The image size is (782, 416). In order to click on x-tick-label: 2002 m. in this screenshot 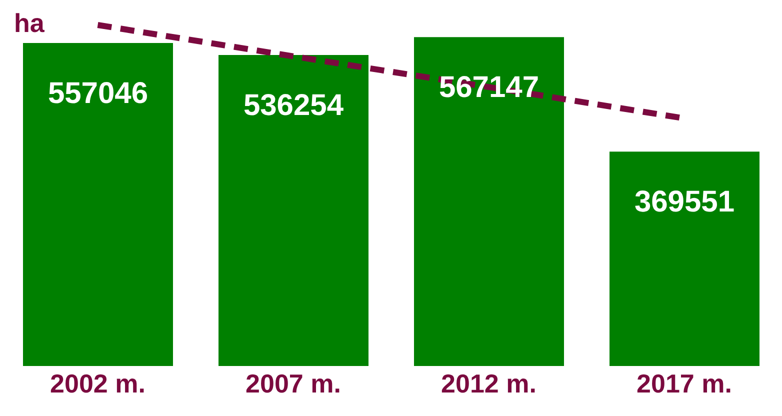, I will do `click(98, 383)`.